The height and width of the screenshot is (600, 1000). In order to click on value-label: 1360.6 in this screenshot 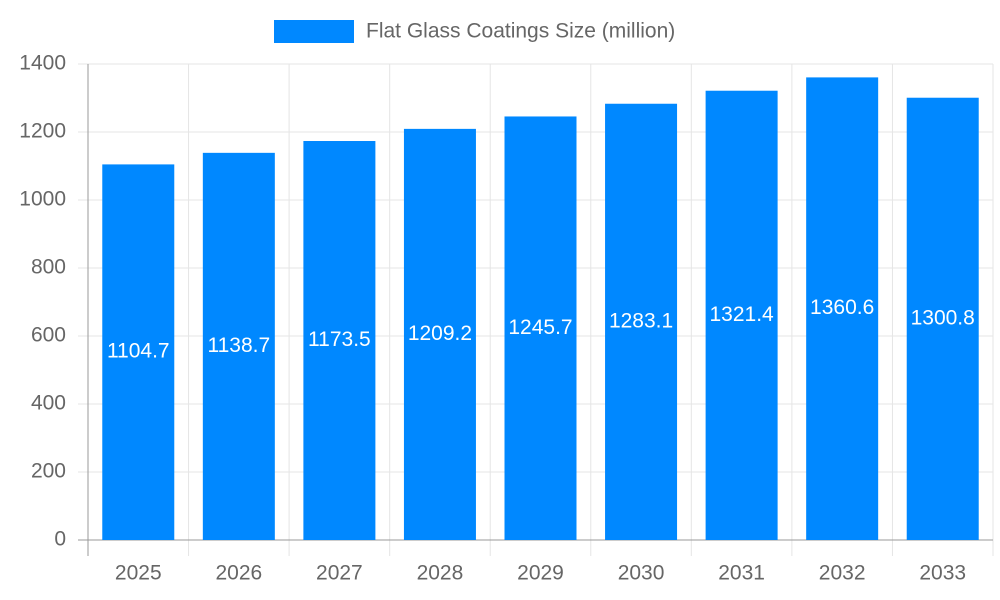, I will do `click(842, 307)`.